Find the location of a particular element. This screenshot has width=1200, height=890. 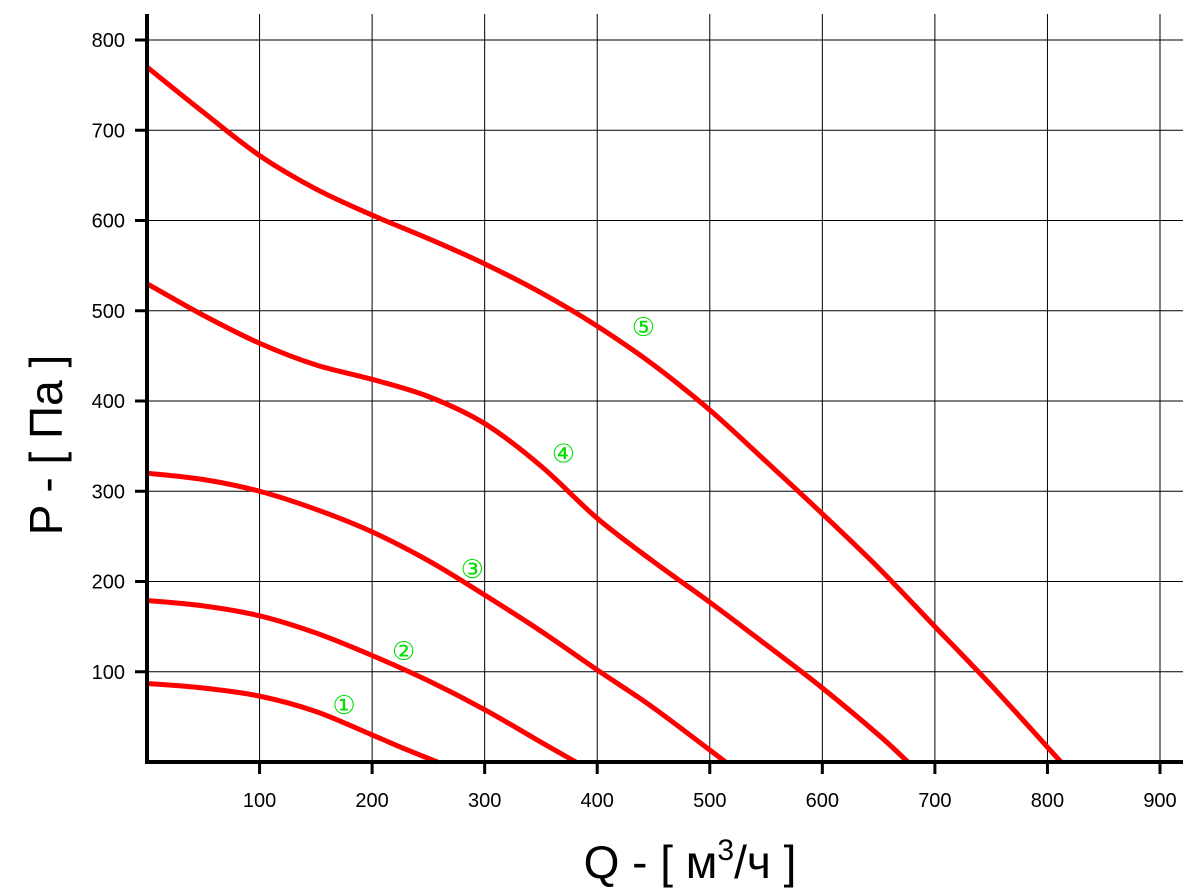

y-tick-label: 700 is located at coordinates (108, 131).